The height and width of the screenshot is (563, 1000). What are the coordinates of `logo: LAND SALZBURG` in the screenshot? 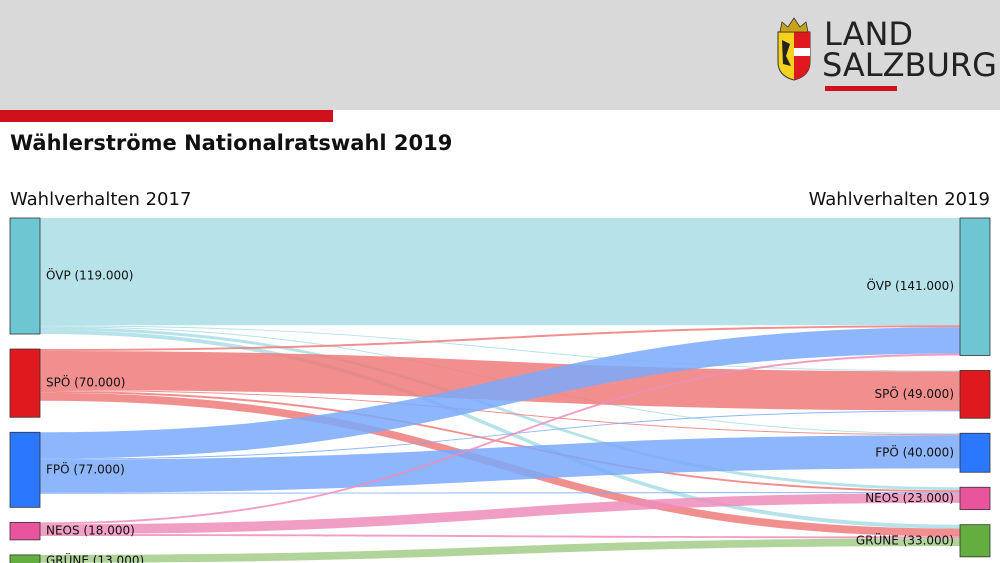 It's located at (887, 53).